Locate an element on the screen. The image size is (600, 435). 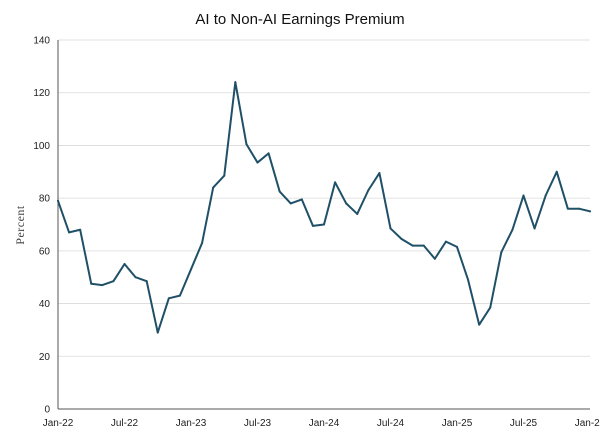
y-tick-label: 60 is located at coordinates (45, 251).